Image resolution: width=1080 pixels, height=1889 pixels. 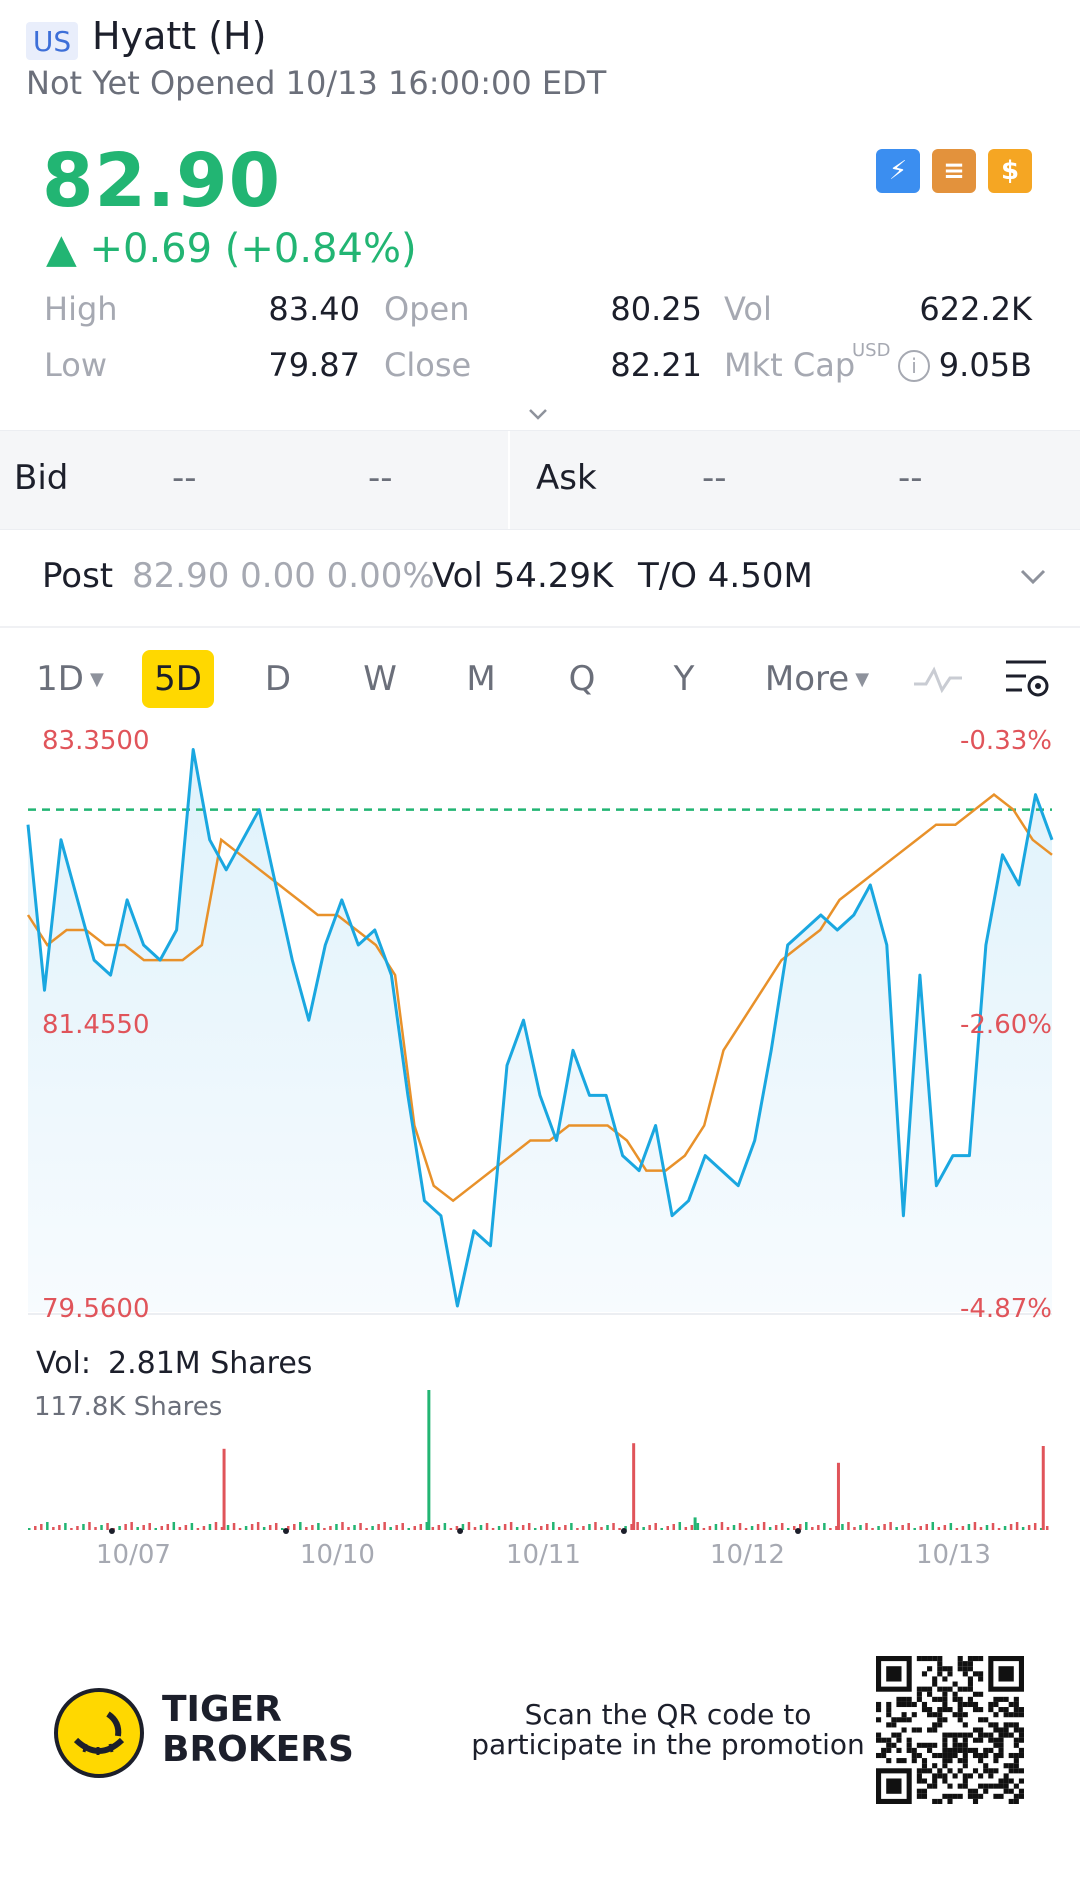 I want to click on ask-label: Ask, so click(x=566, y=478).